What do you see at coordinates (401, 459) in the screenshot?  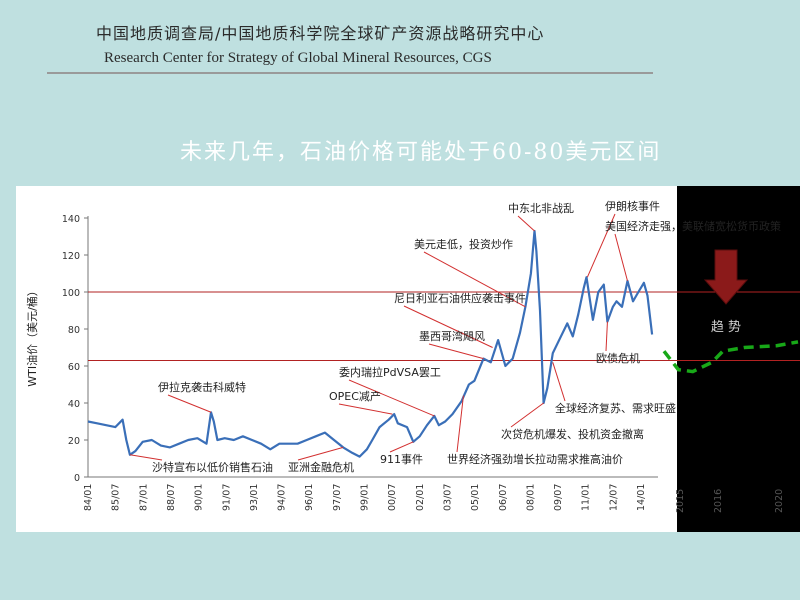 I see `annotation-label: 911事件` at bounding box center [401, 459].